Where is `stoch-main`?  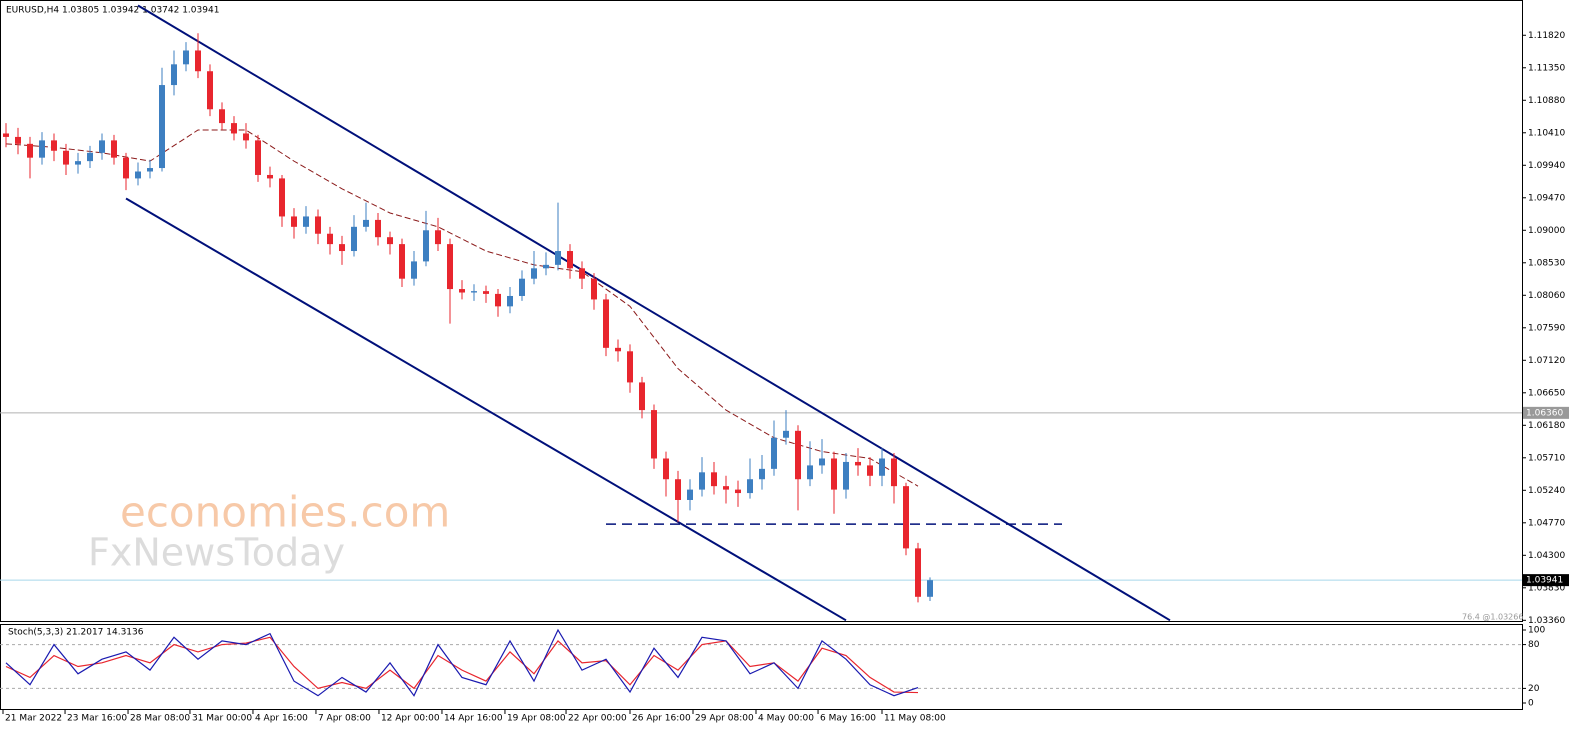 stoch-main is located at coordinates (462, 662).